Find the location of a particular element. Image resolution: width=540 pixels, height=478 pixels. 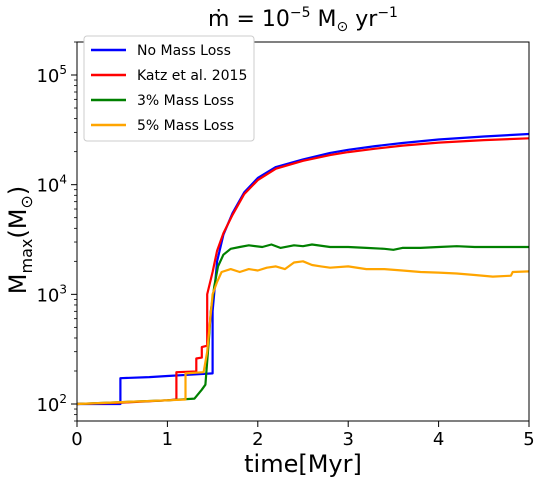

legend-label-2: 3% Mass Loss is located at coordinates (185, 101).